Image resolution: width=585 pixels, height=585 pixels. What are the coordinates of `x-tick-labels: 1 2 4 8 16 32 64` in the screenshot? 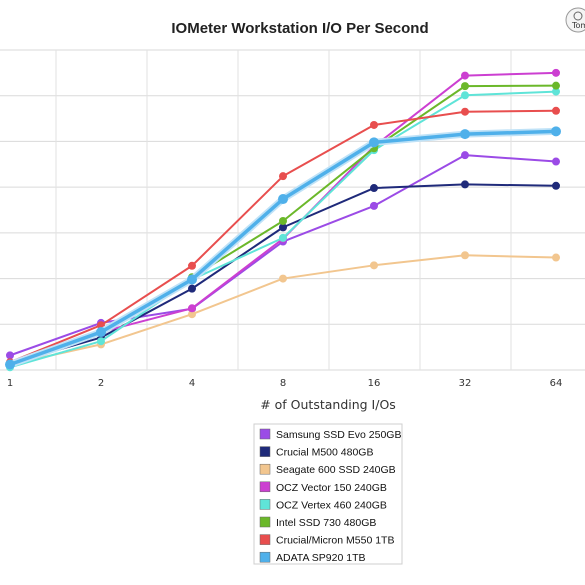 It's located at (285, 383).